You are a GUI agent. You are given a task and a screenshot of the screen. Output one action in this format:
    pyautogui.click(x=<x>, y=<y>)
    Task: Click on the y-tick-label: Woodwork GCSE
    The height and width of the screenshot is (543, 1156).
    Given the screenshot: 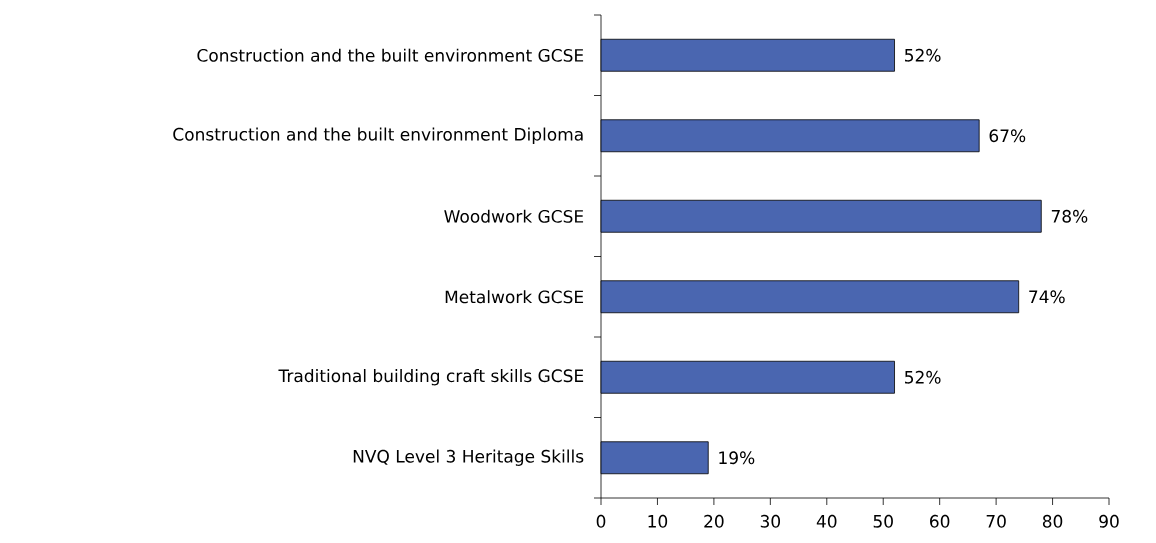 What is the action you would take?
    pyautogui.click(x=514, y=216)
    